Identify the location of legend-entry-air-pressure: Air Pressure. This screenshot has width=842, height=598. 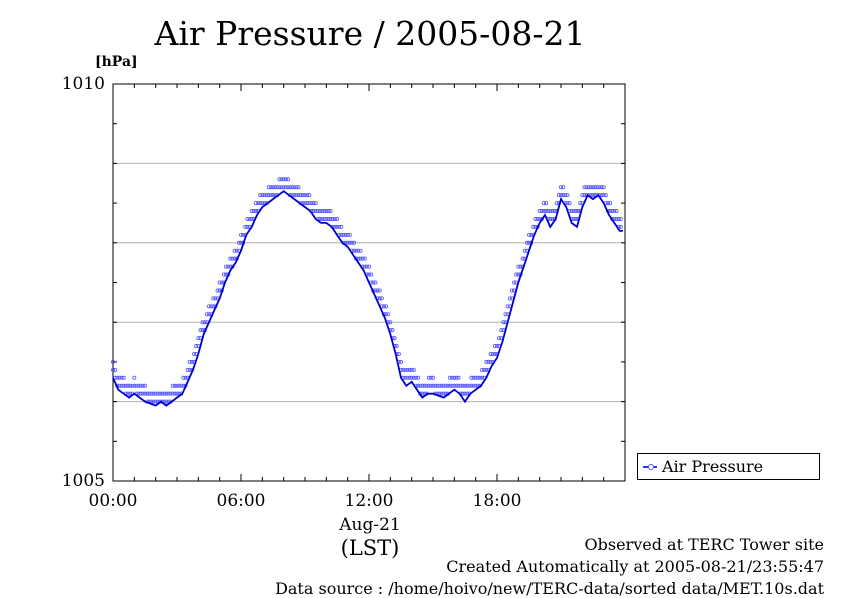
(713, 466).